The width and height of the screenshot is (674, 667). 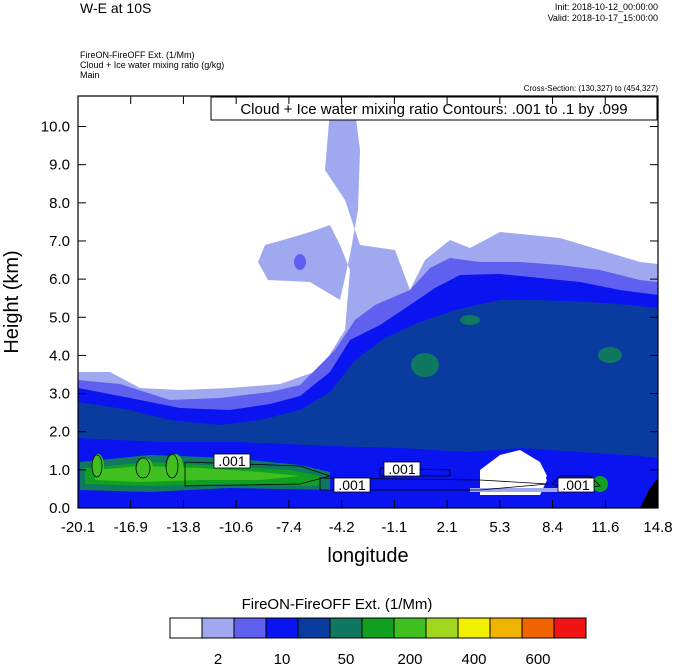 I want to click on x-tick-label: -7.4, so click(x=289, y=527).